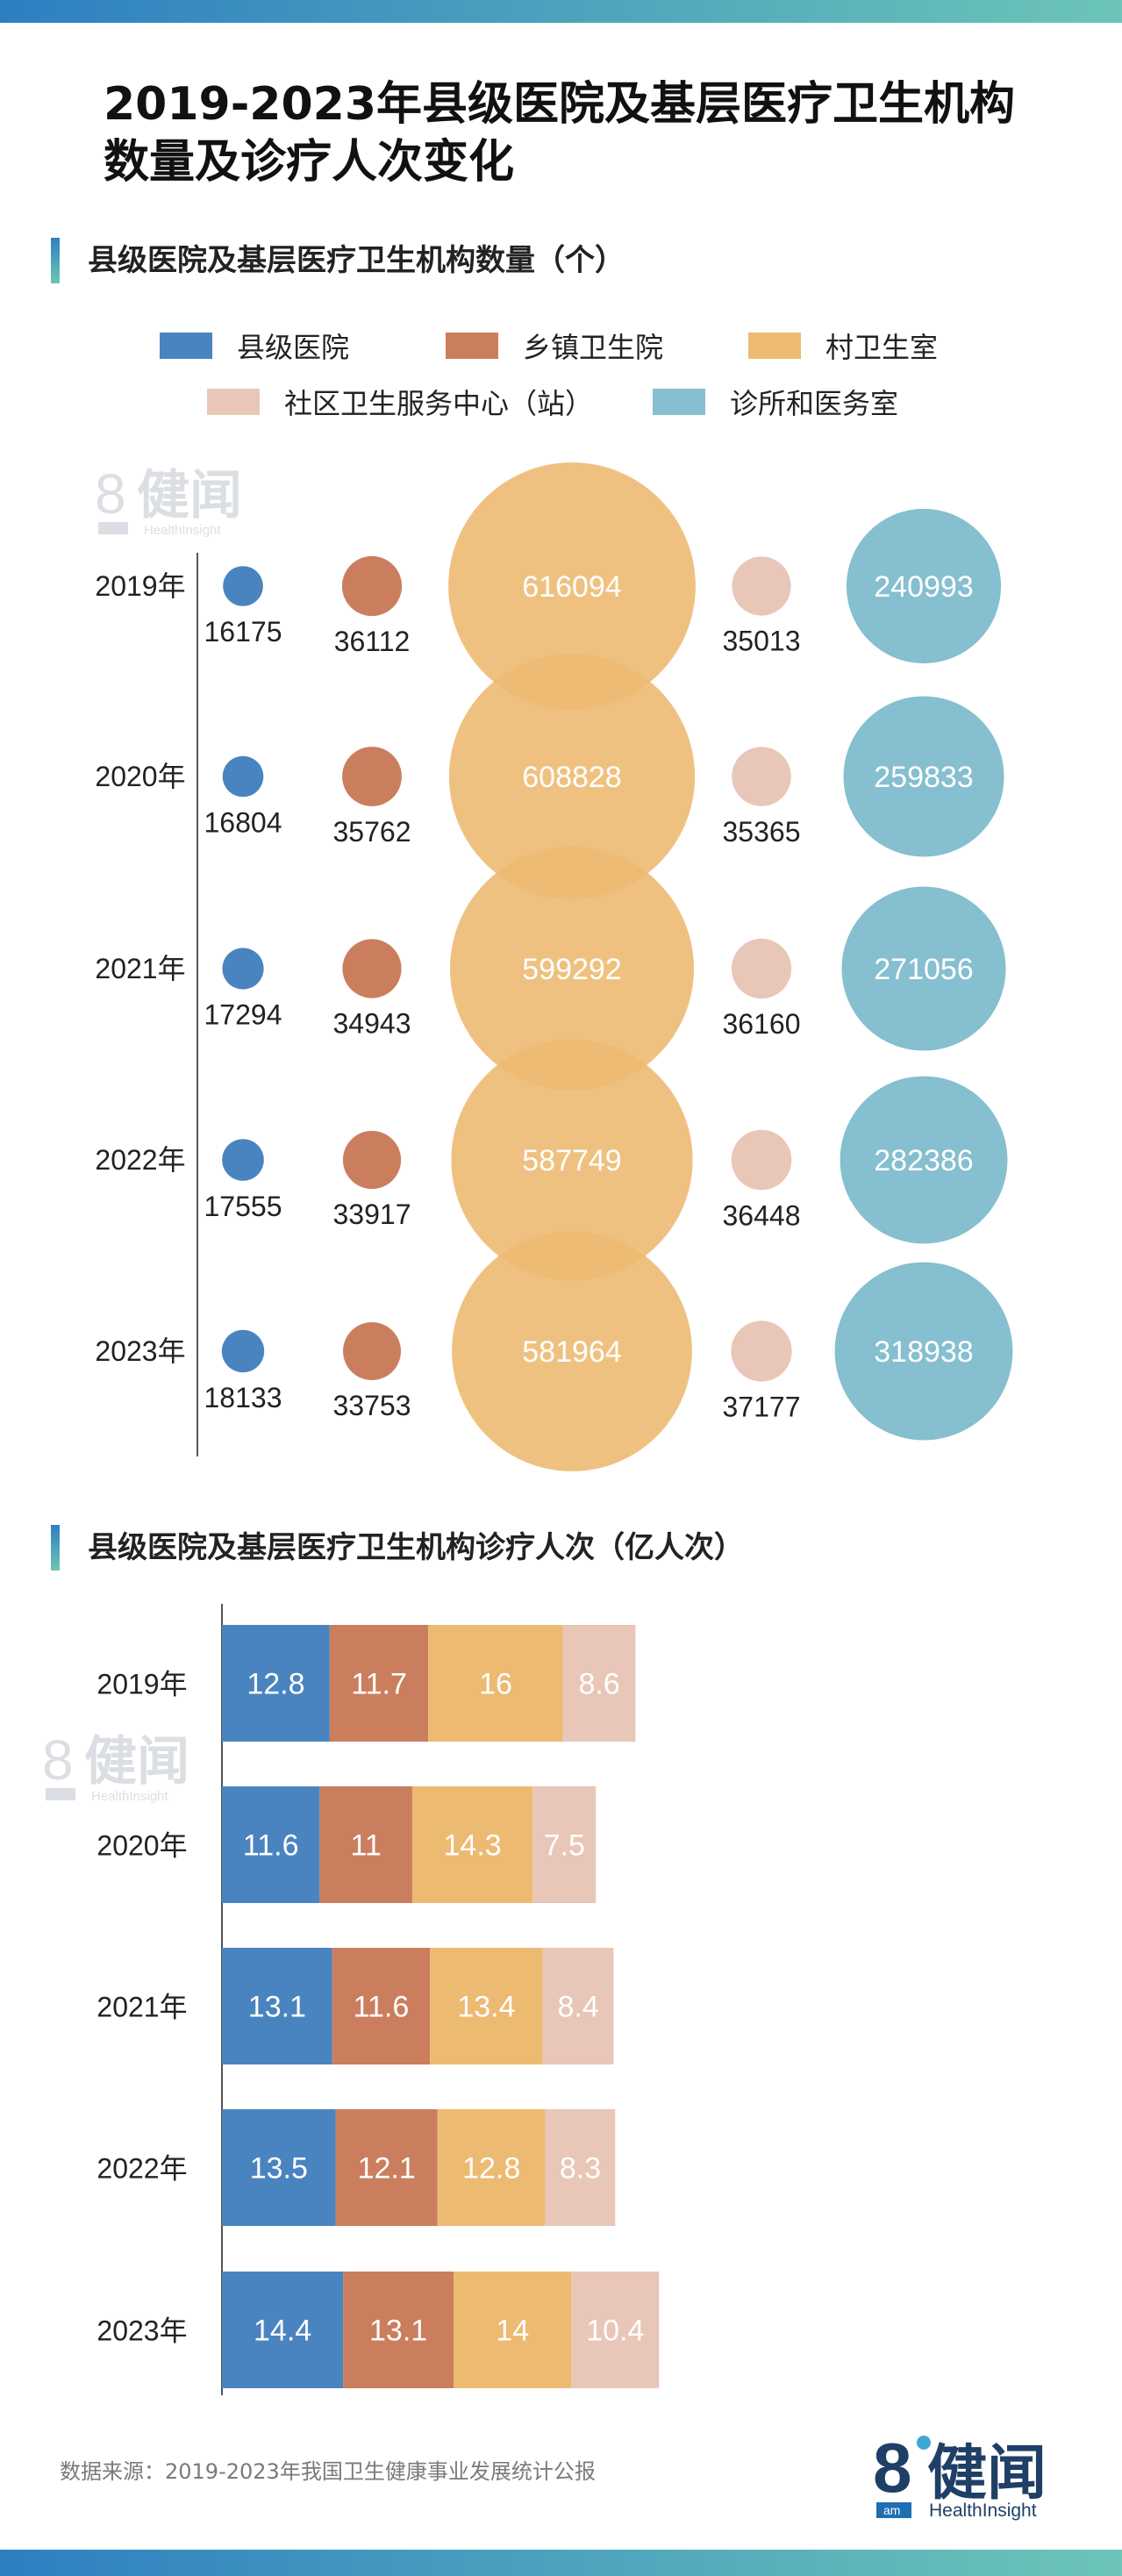  What do you see at coordinates (882, 347) in the screenshot?
I see `legend-label: 村卫生室` at bounding box center [882, 347].